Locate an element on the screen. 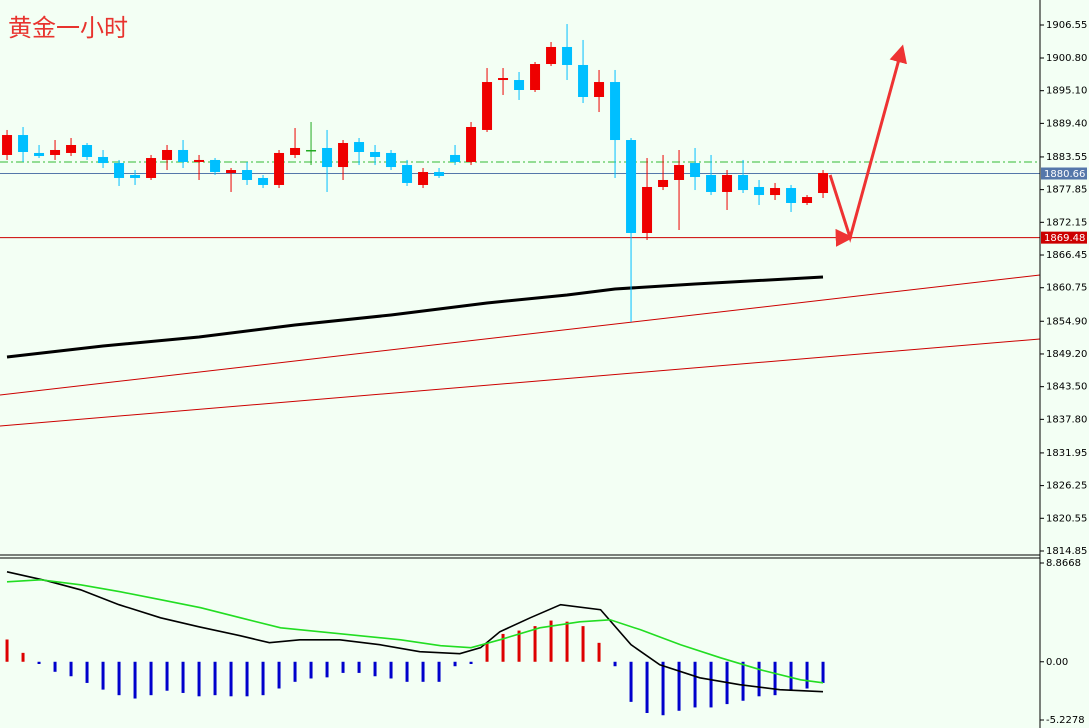  y-tick-label: 1877.85 is located at coordinates (1066, 190).